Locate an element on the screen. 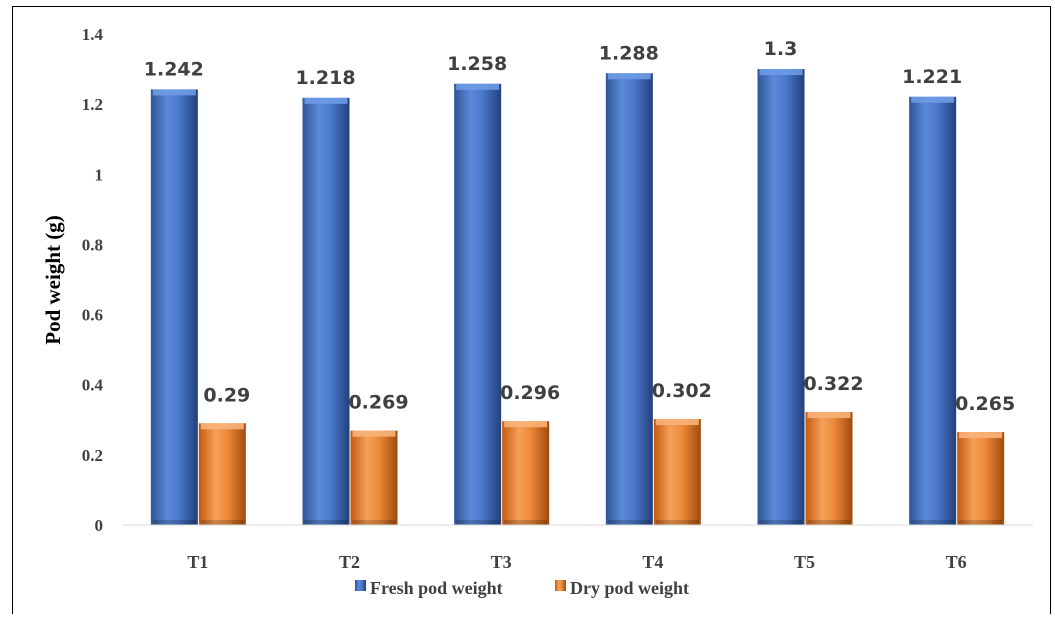 The image size is (1055, 617). x-tick-label: T6 is located at coordinates (956, 562).